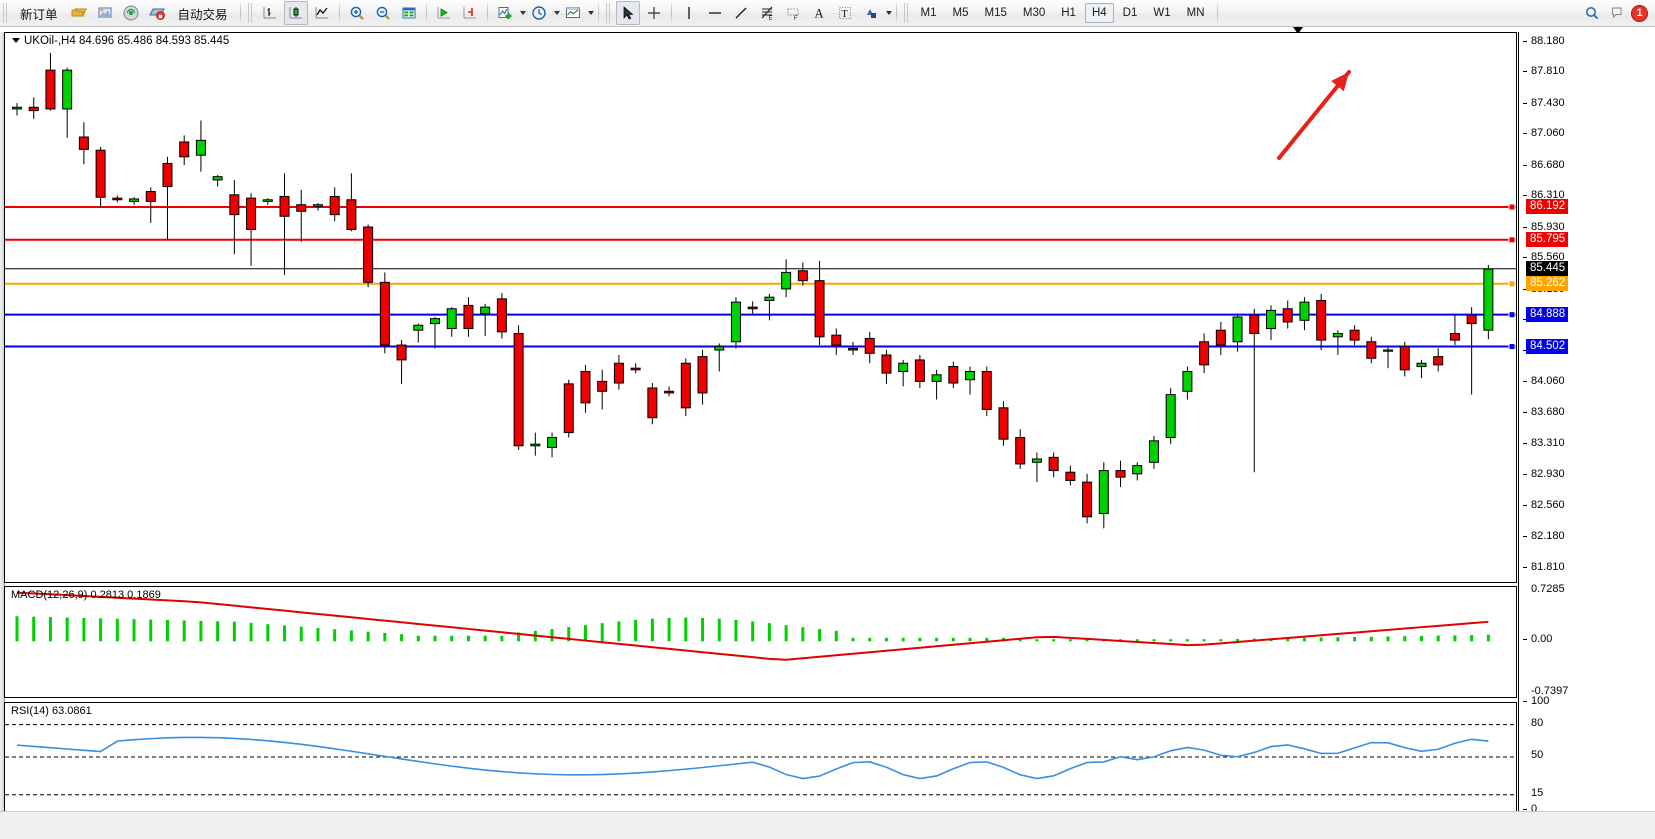 The height and width of the screenshot is (839, 1655). I want to click on zoom-out-icon, so click(383, 13).